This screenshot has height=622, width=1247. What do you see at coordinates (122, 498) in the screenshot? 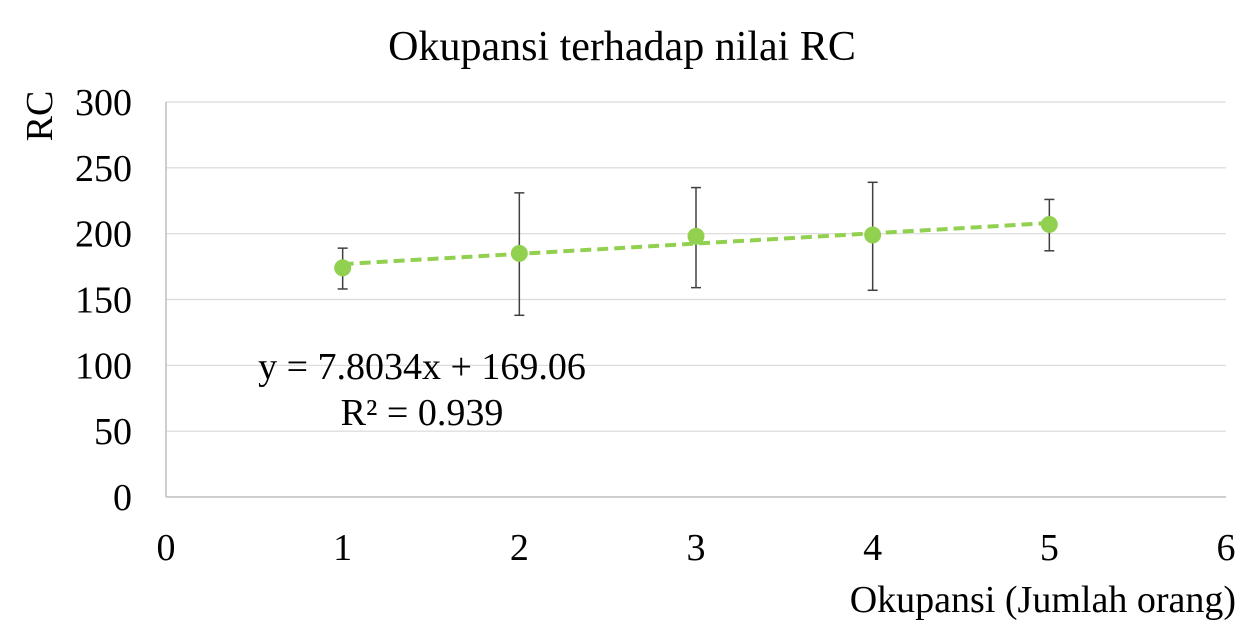
I see `y-tick-label-0: 0` at bounding box center [122, 498].